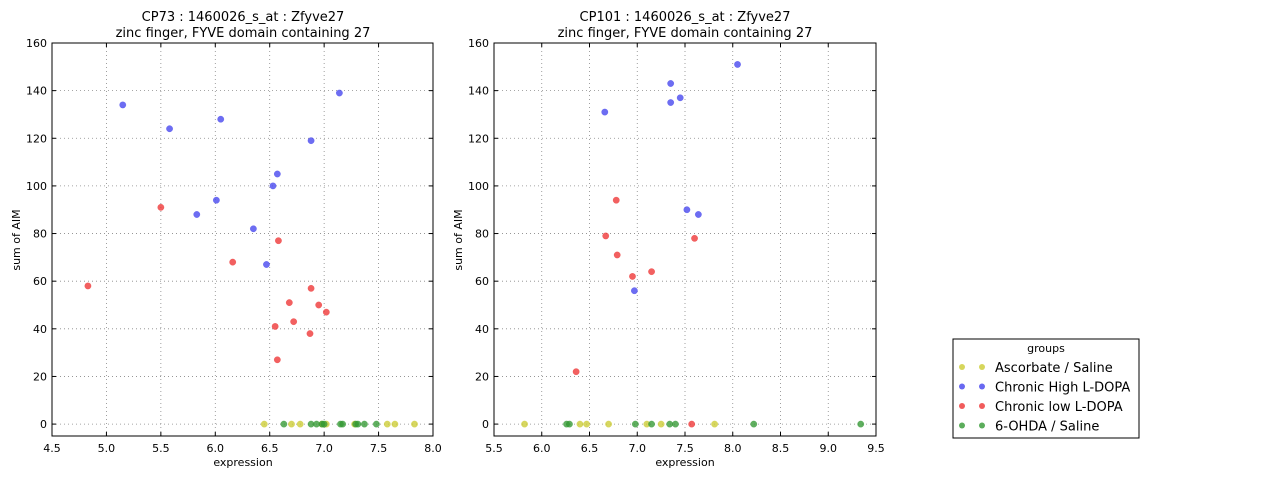 This screenshot has height=480, width=1280. I want to click on legend-entry: Chronic low L-DOPA, so click(1041, 407).